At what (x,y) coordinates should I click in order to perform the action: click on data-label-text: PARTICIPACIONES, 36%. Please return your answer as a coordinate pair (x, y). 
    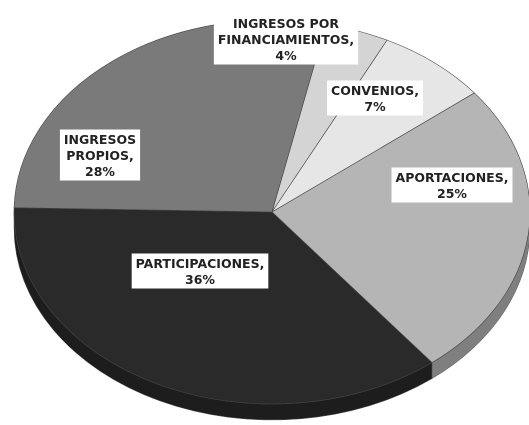
    Looking at the image, I should click on (200, 271).